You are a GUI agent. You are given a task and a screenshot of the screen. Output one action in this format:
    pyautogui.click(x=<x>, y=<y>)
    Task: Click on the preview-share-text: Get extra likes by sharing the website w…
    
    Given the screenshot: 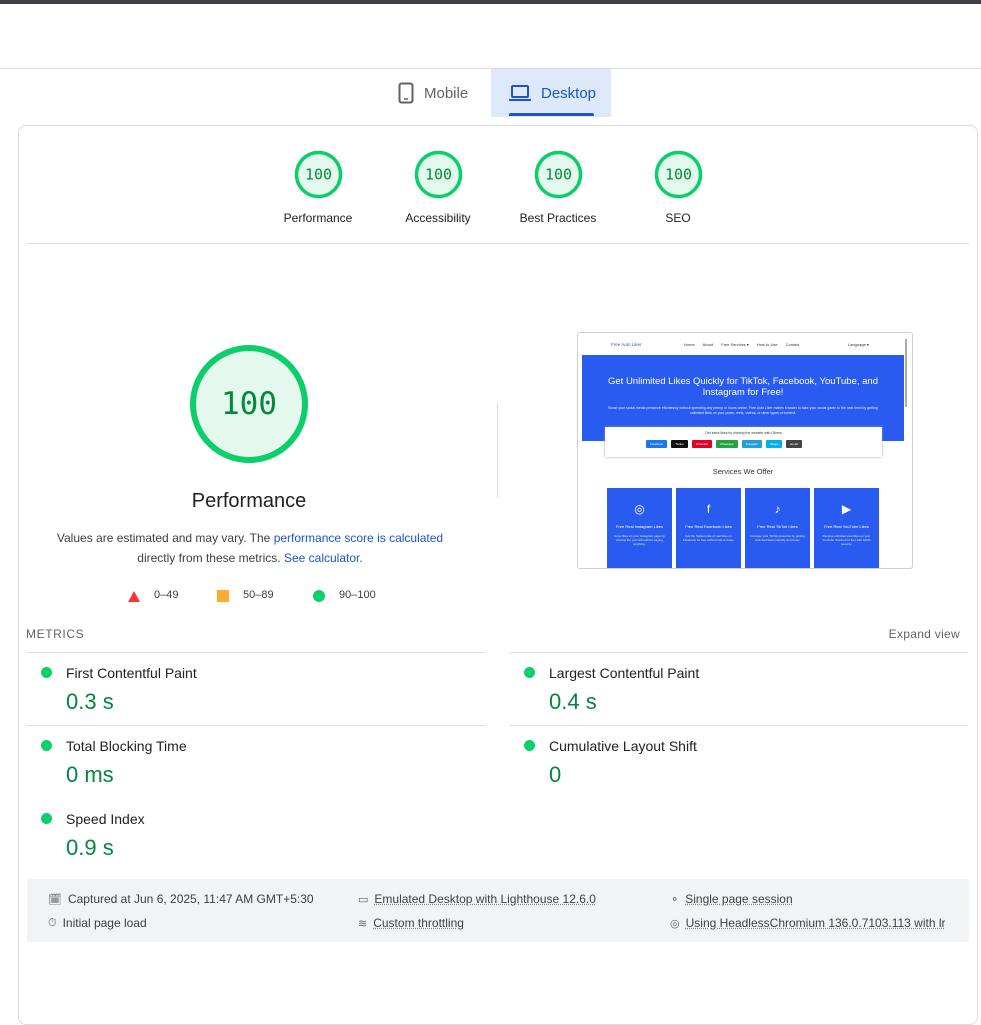 What is the action you would take?
    pyautogui.click(x=743, y=433)
    